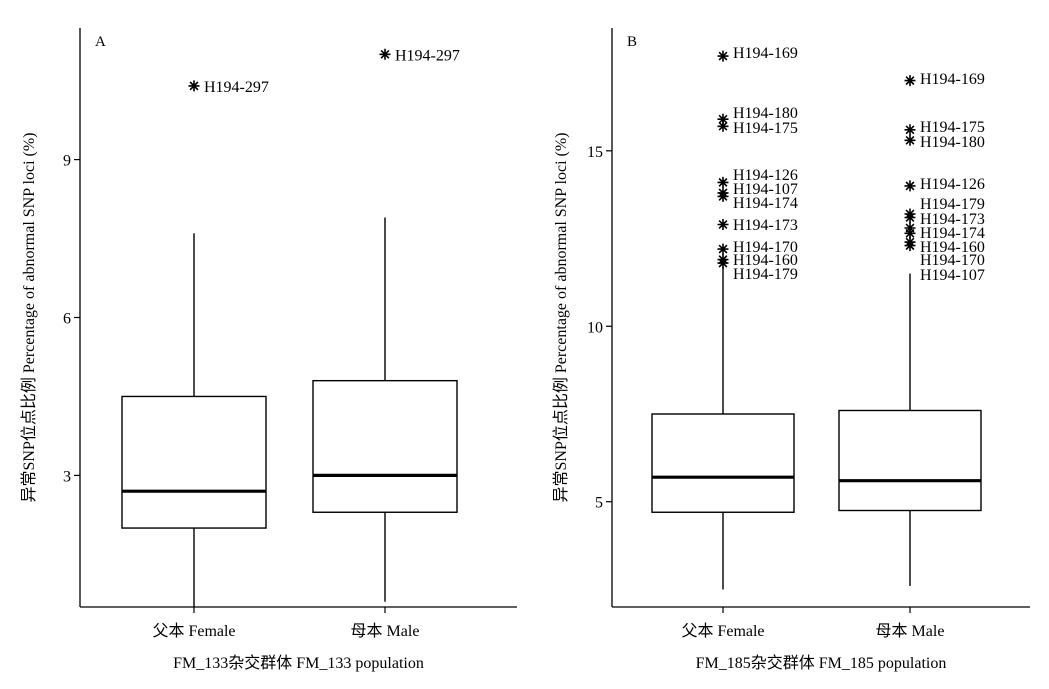 The image size is (1049, 689). What do you see at coordinates (599, 503) in the screenshot?
I see `y-tick-label: 5` at bounding box center [599, 503].